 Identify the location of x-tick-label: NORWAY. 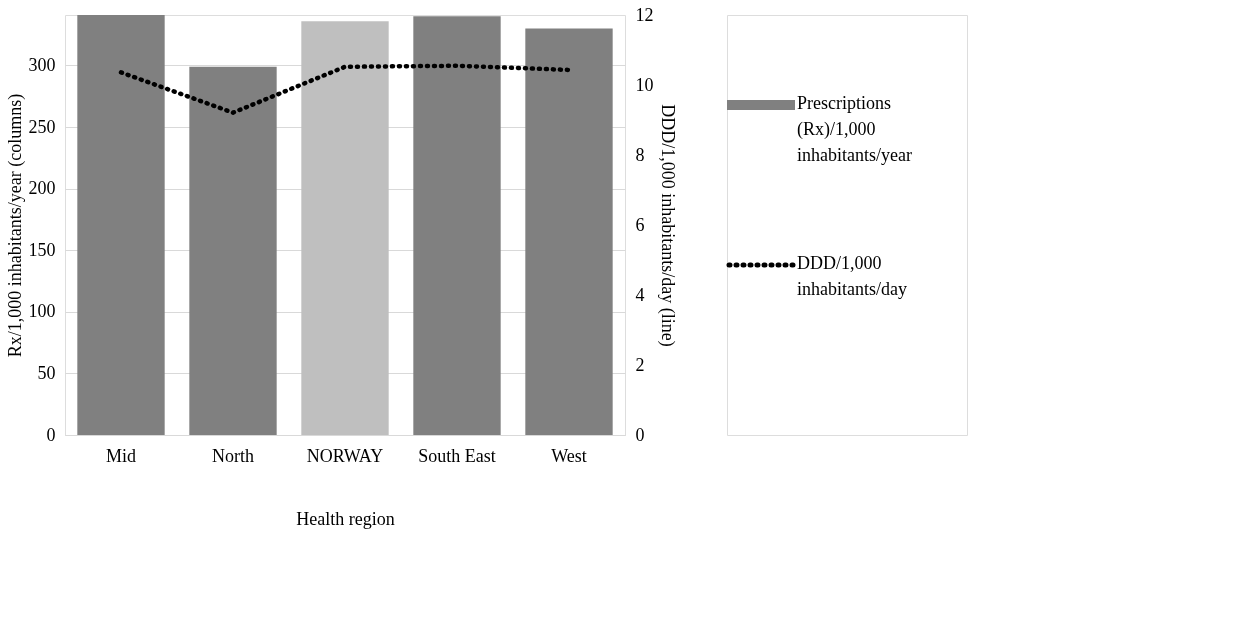
(345, 455).